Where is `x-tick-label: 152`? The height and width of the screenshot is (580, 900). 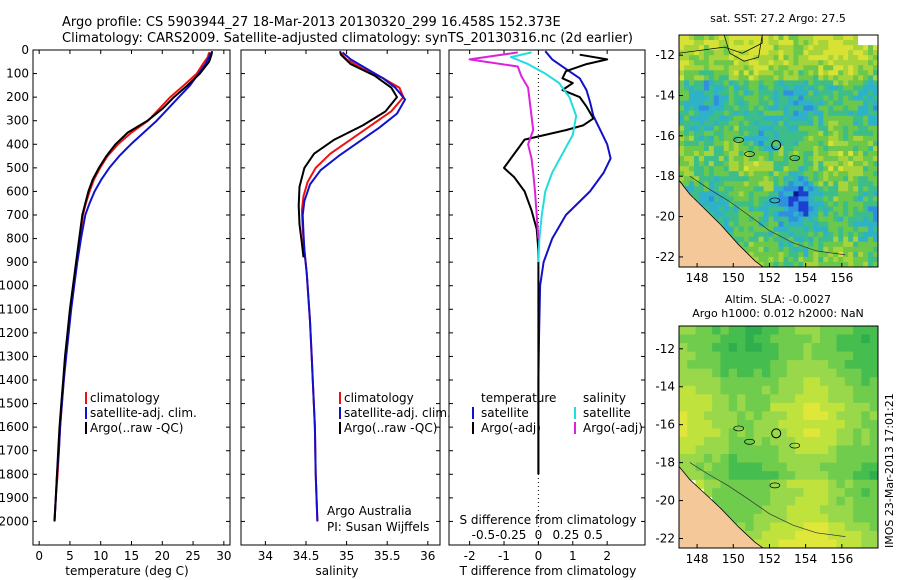 x-tick-label: 152 is located at coordinates (769, 278).